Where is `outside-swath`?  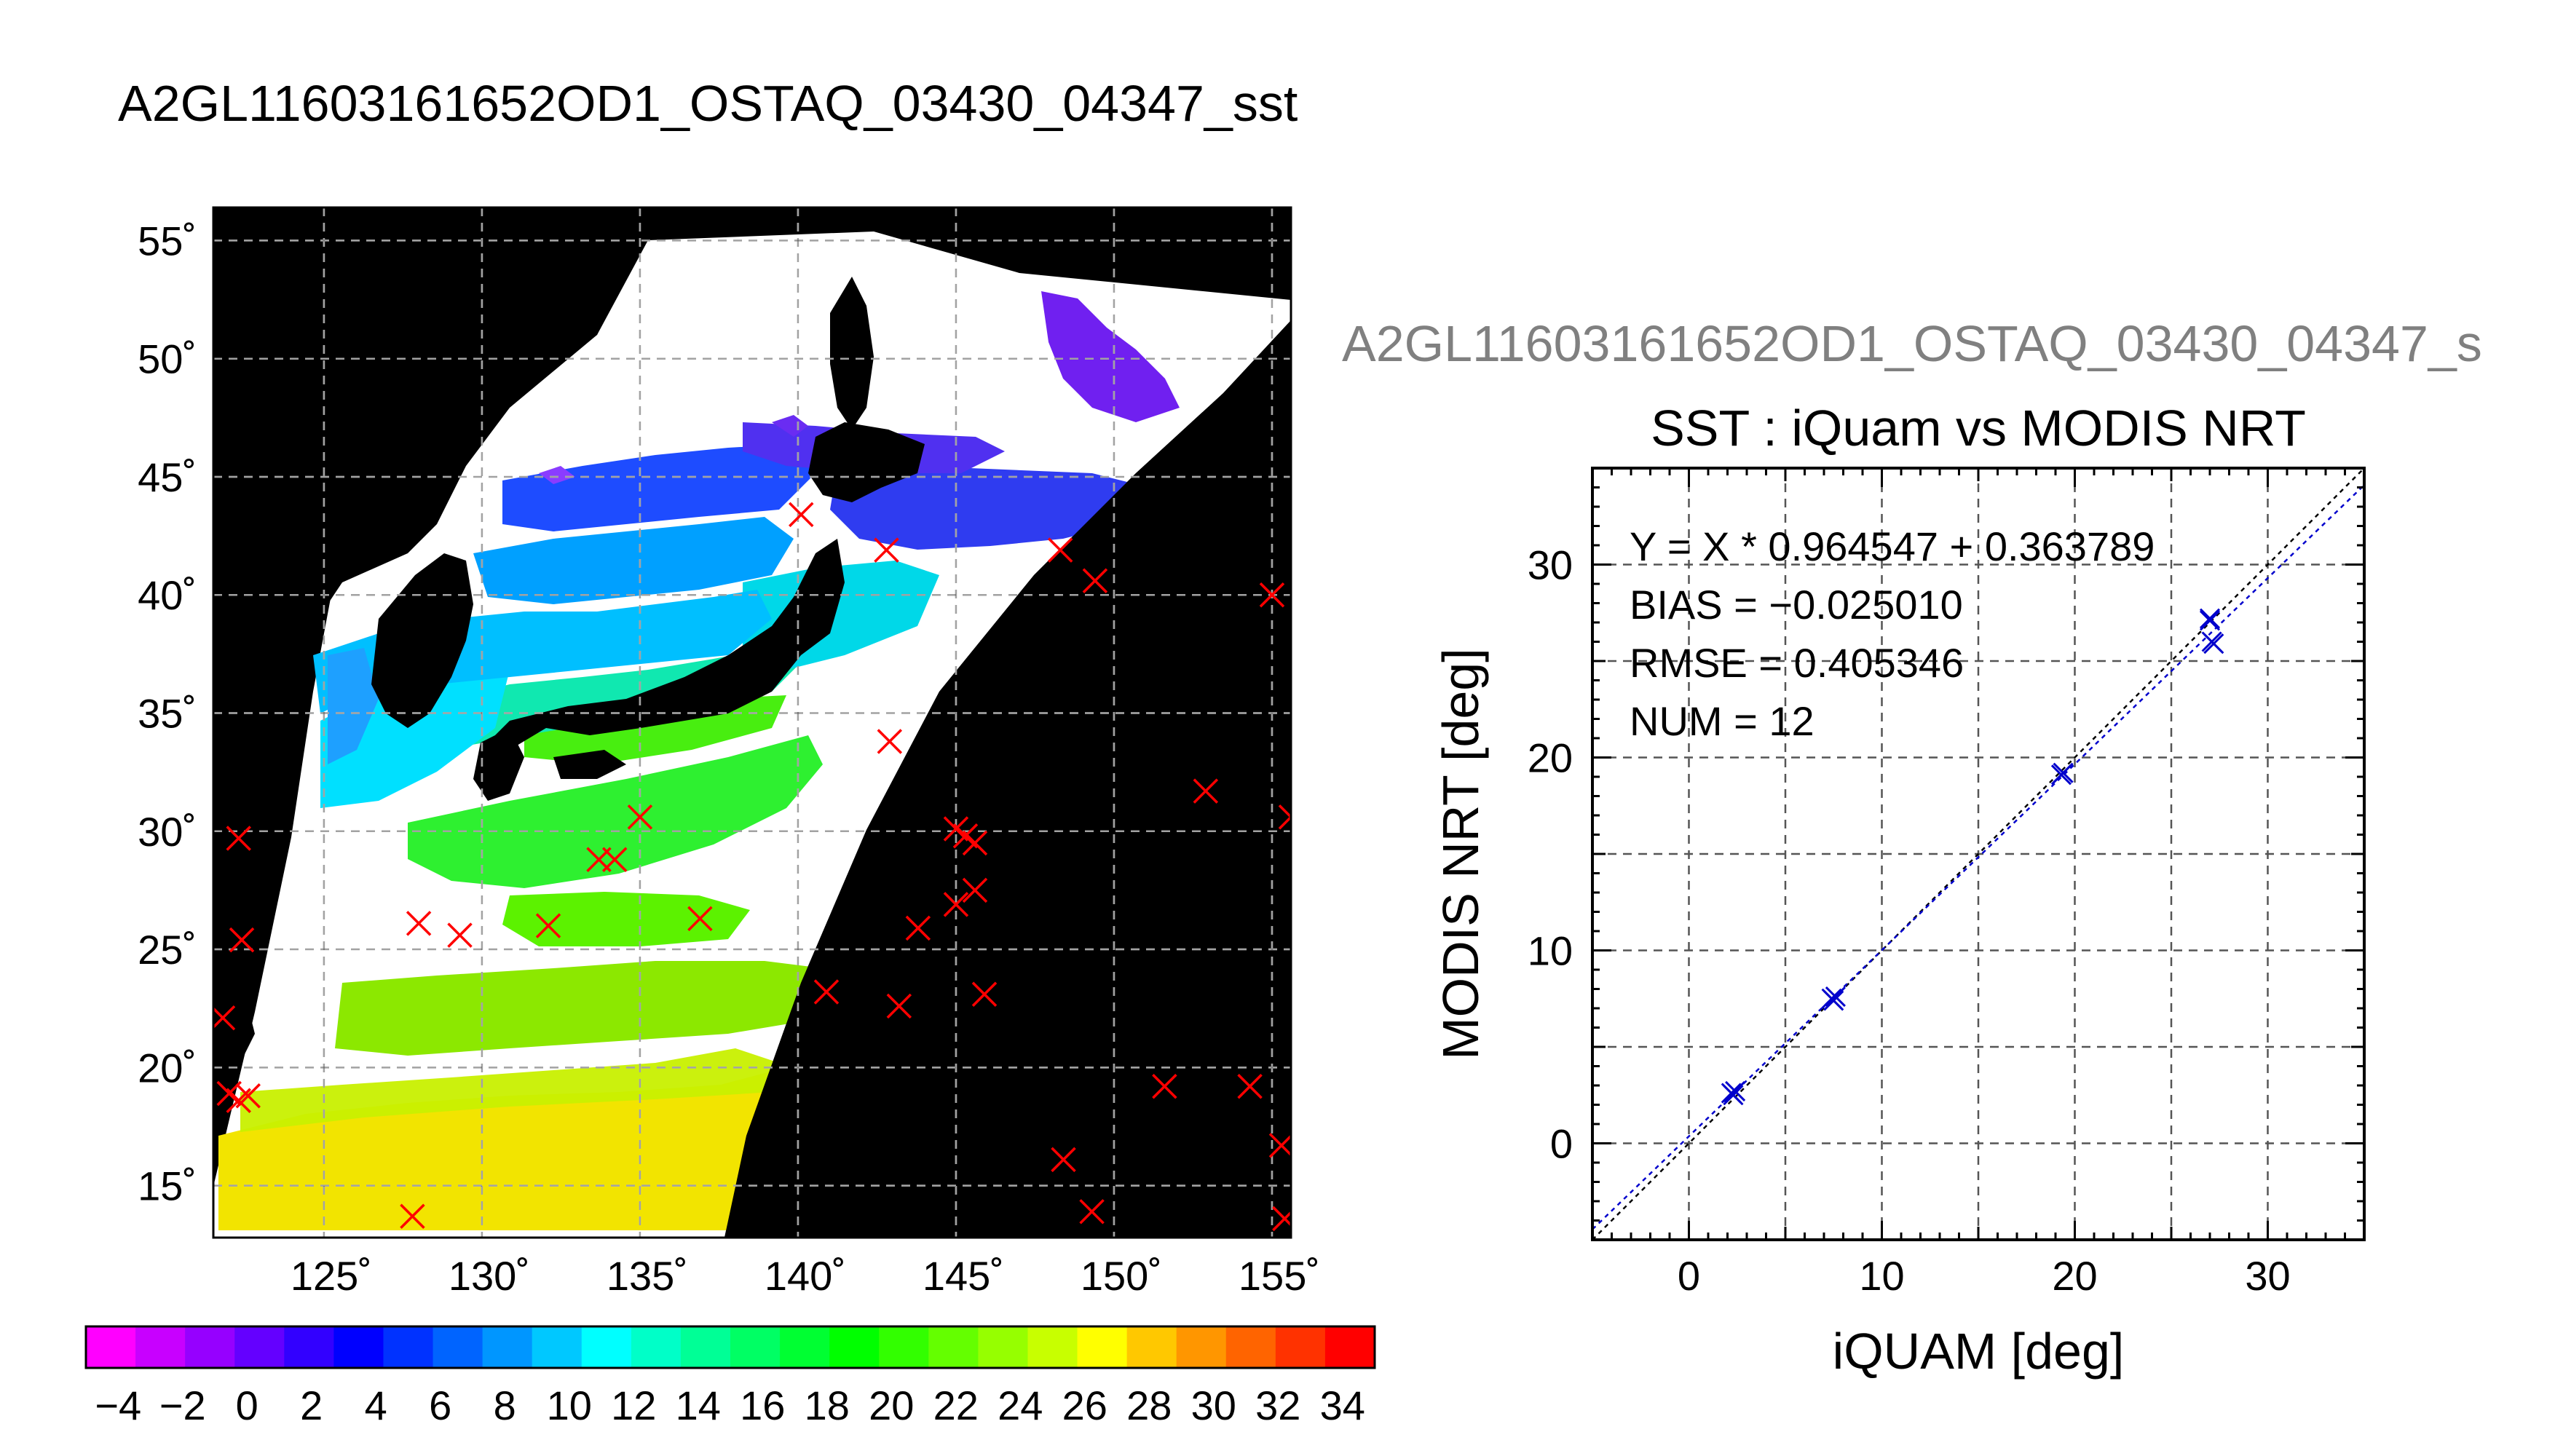 outside-swath is located at coordinates (1007, 779).